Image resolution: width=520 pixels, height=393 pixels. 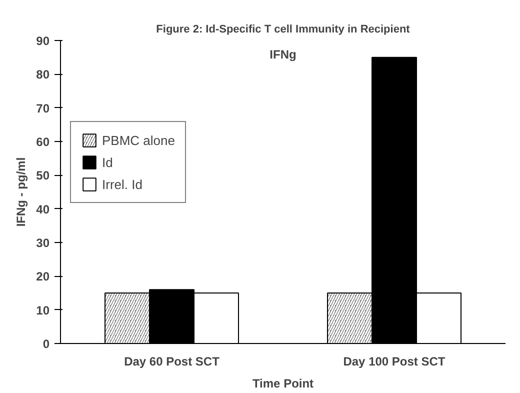 What do you see at coordinates (43, 142) in the screenshot?
I see `y-tick-label: 60` at bounding box center [43, 142].